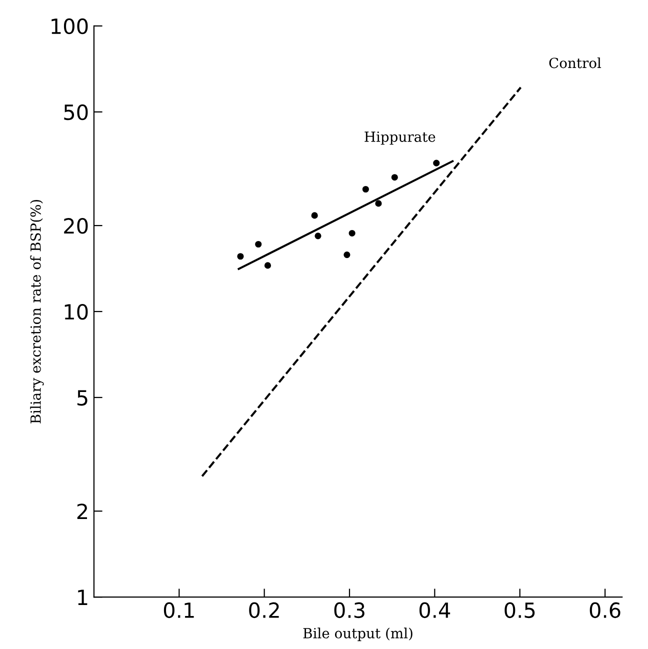 The width and height of the screenshot is (648, 649). What do you see at coordinates (76, 226) in the screenshot?
I see `y-tick-label: 20` at bounding box center [76, 226].